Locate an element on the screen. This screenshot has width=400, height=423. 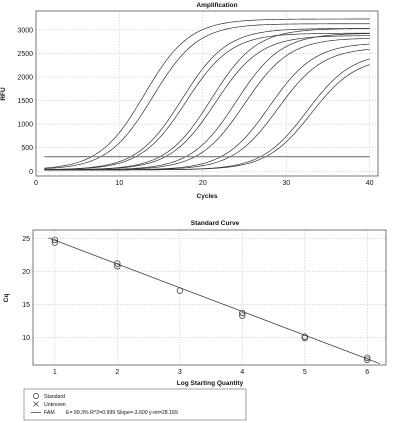
std-y-tick-label: 10 is located at coordinates (26, 338).